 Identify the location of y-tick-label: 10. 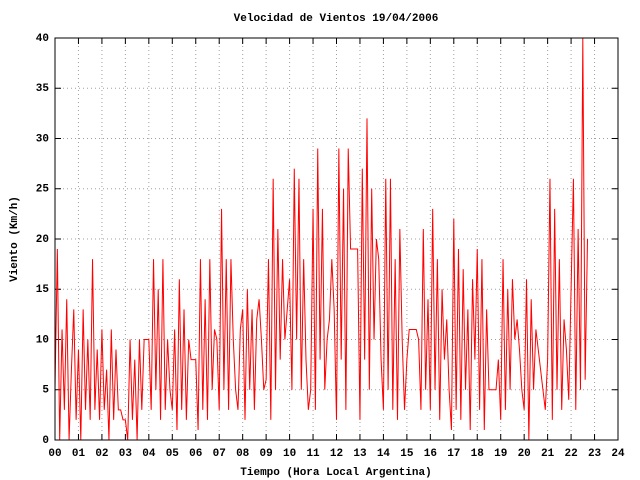
(42, 340).